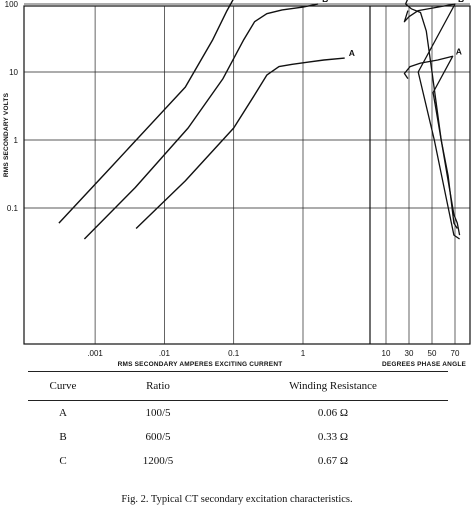 This screenshot has height=505, width=474. I want to click on y-tick-label: 0.1, so click(13, 208).